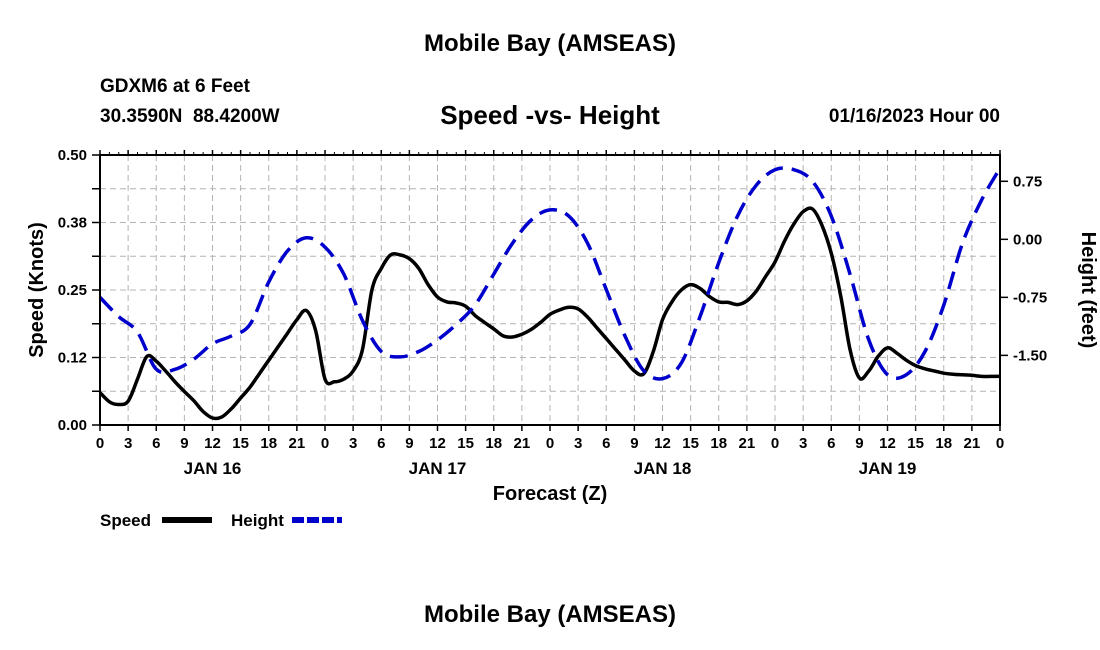 This screenshot has width=1100, height=650. Describe the element at coordinates (1027, 239) in the screenshot. I see `y-right-tick-label: 0.00` at that location.